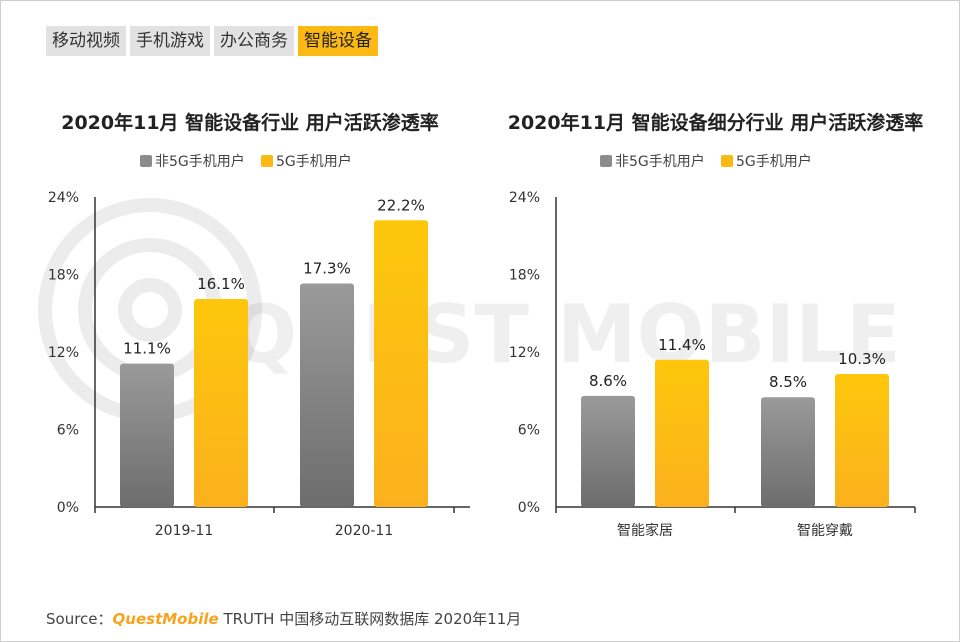 The height and width of the screenshot is (642, 960). I want to click on source-rest: TRUTH 中国移动互联网数据库 2020年11月, so click(370, 619).